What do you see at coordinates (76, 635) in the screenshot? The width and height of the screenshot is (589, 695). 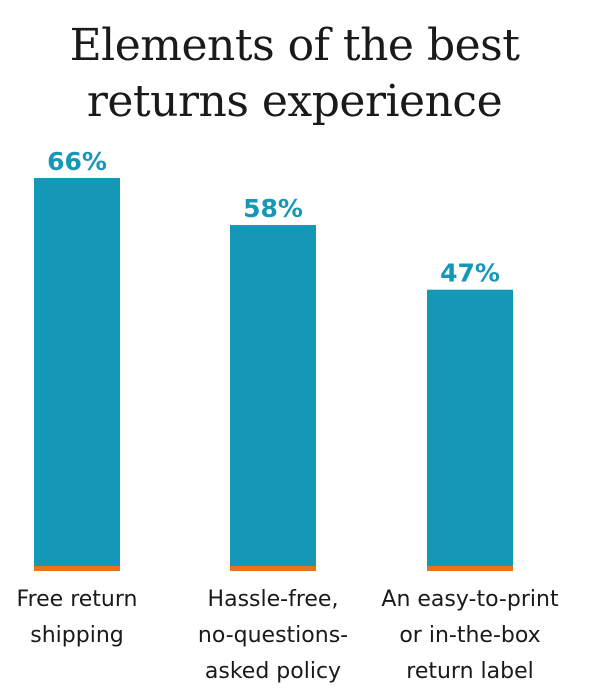 I see `category-label-1-line-2: shipping` at bounding box center [76, 635].